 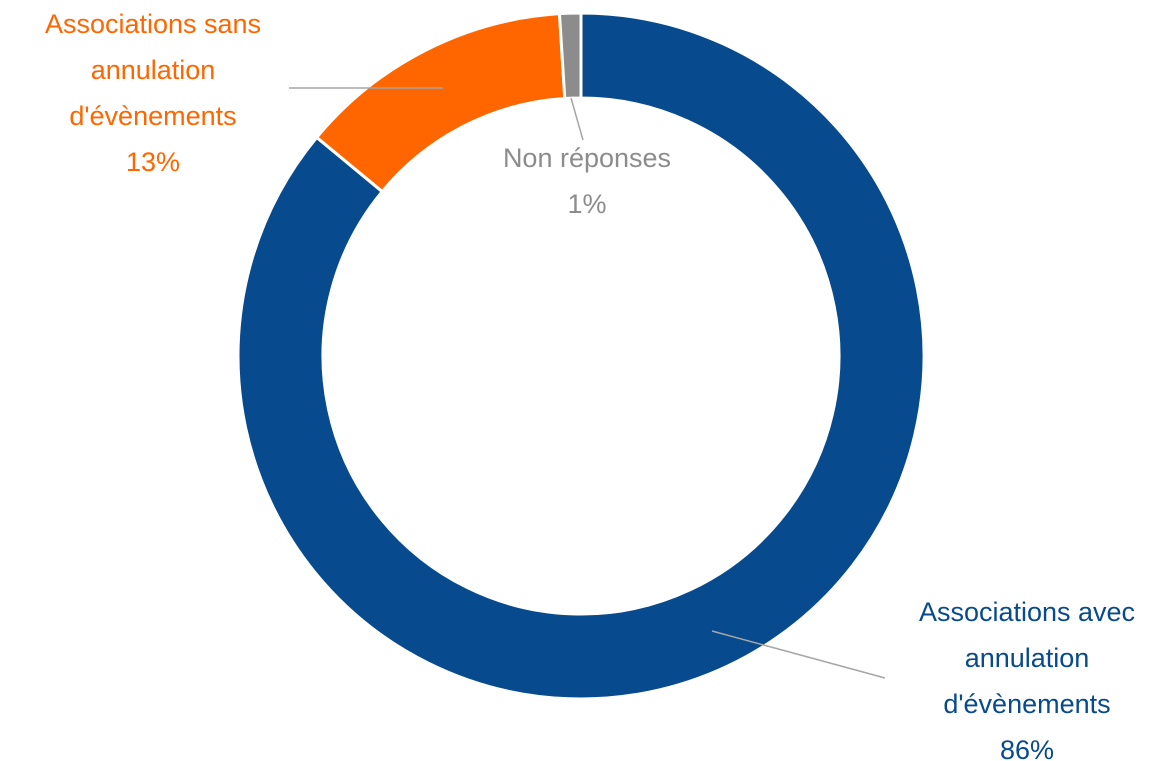 I want to click on label-value: 13%, so click(x=153, y=162).